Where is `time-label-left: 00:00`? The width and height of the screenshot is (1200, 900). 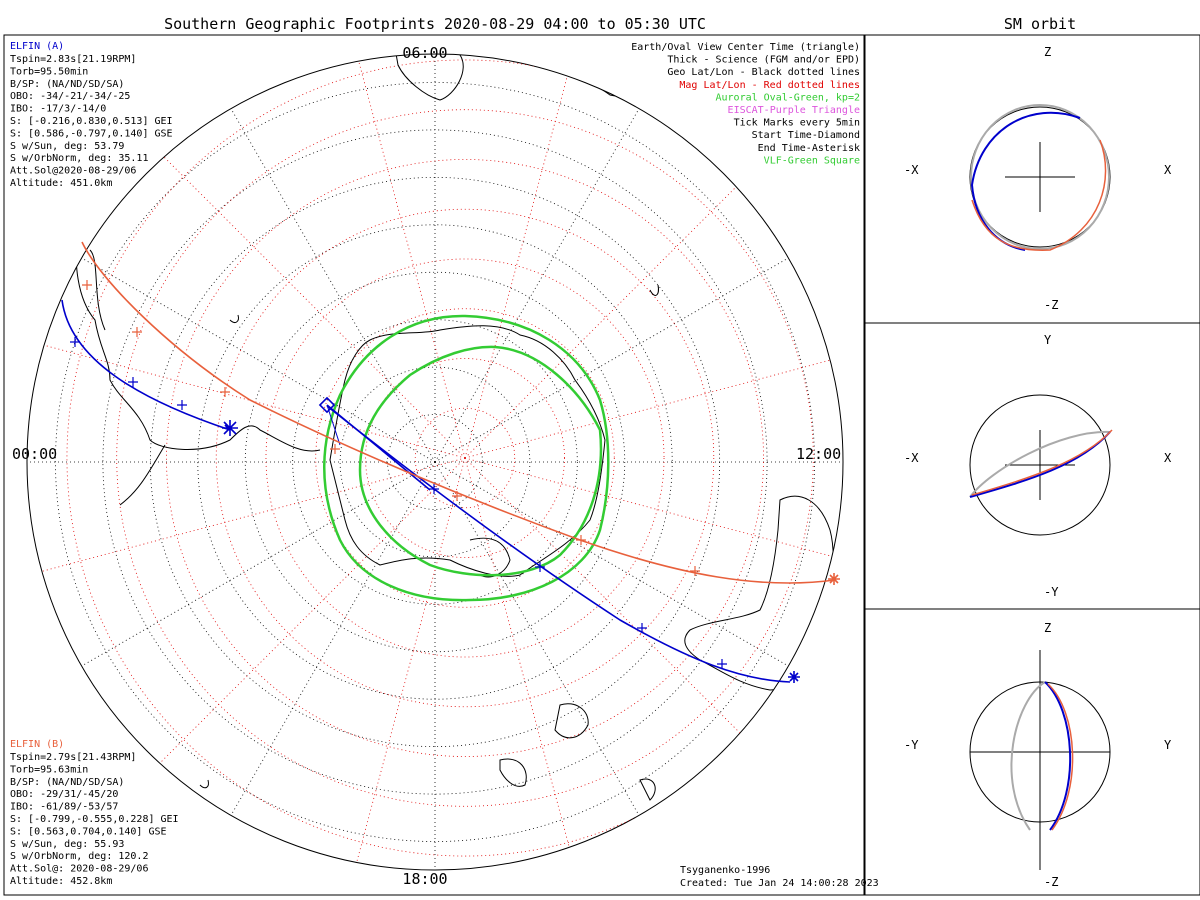
time-label-left: 00:00 is located at coordinates (34, 454).